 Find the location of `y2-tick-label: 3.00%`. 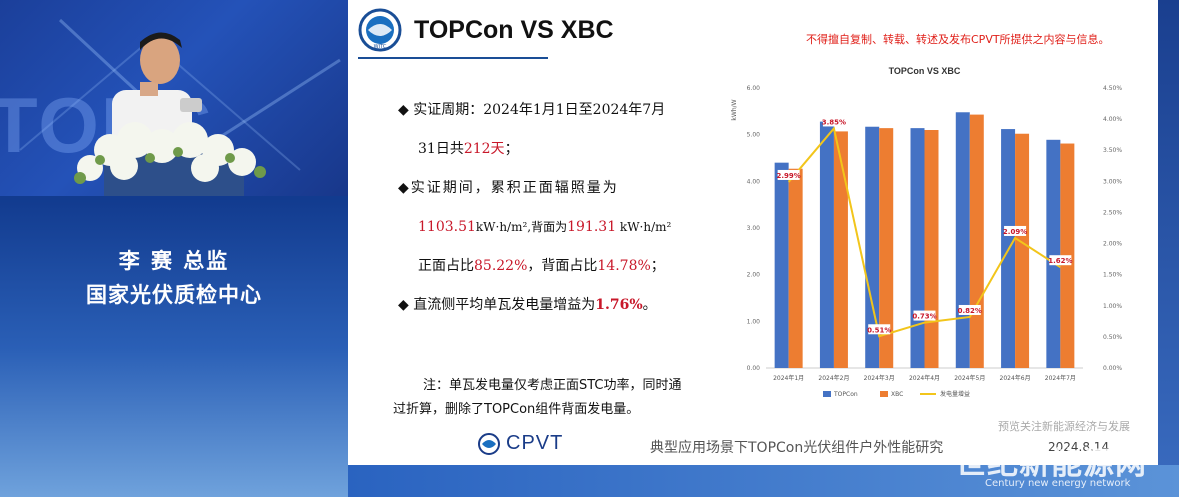

y2-tick-label: 3.00% is located at coordinates (1112, 181).